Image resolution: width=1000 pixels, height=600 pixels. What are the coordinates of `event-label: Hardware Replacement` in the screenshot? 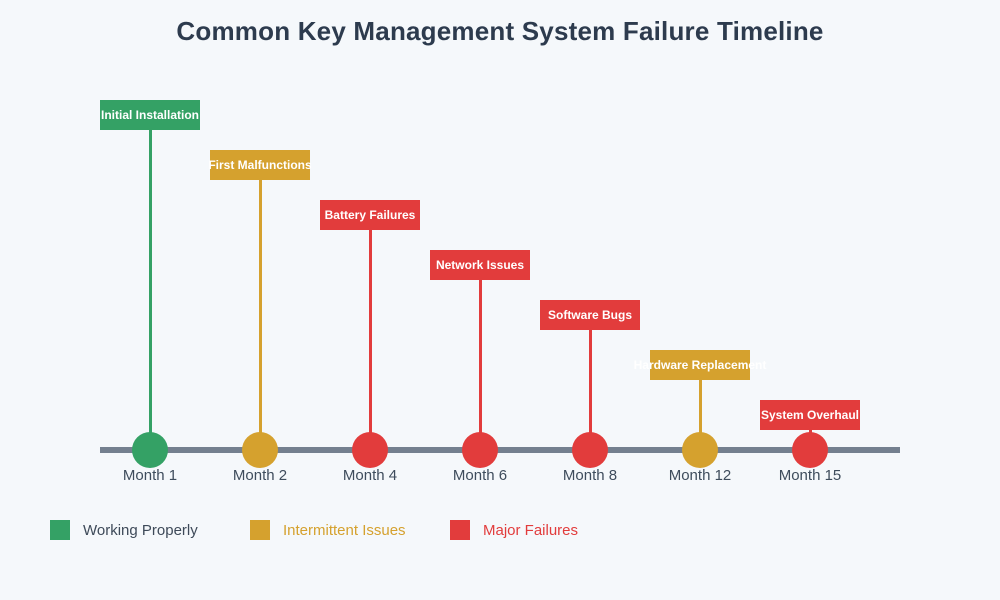 It's located at (700, 365).